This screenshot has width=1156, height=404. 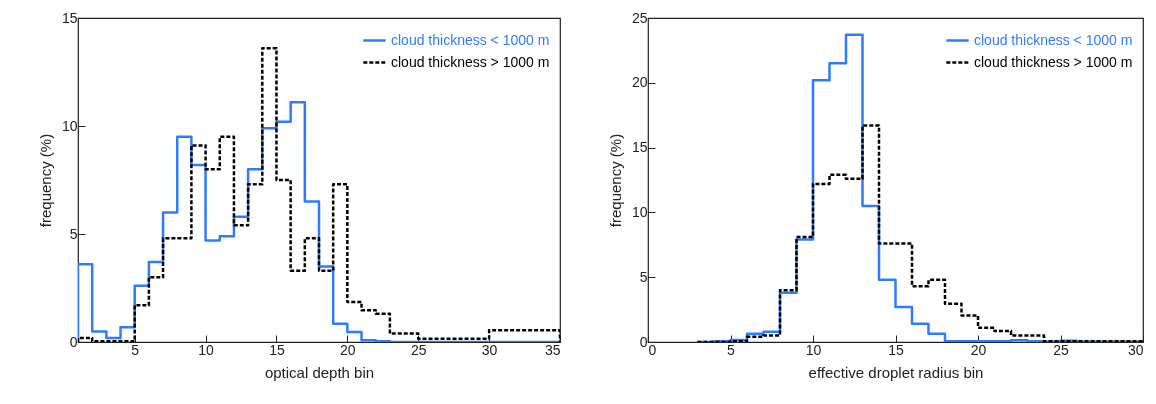 I want to click on y-tick-label: 20, so click(x=639, y=82).